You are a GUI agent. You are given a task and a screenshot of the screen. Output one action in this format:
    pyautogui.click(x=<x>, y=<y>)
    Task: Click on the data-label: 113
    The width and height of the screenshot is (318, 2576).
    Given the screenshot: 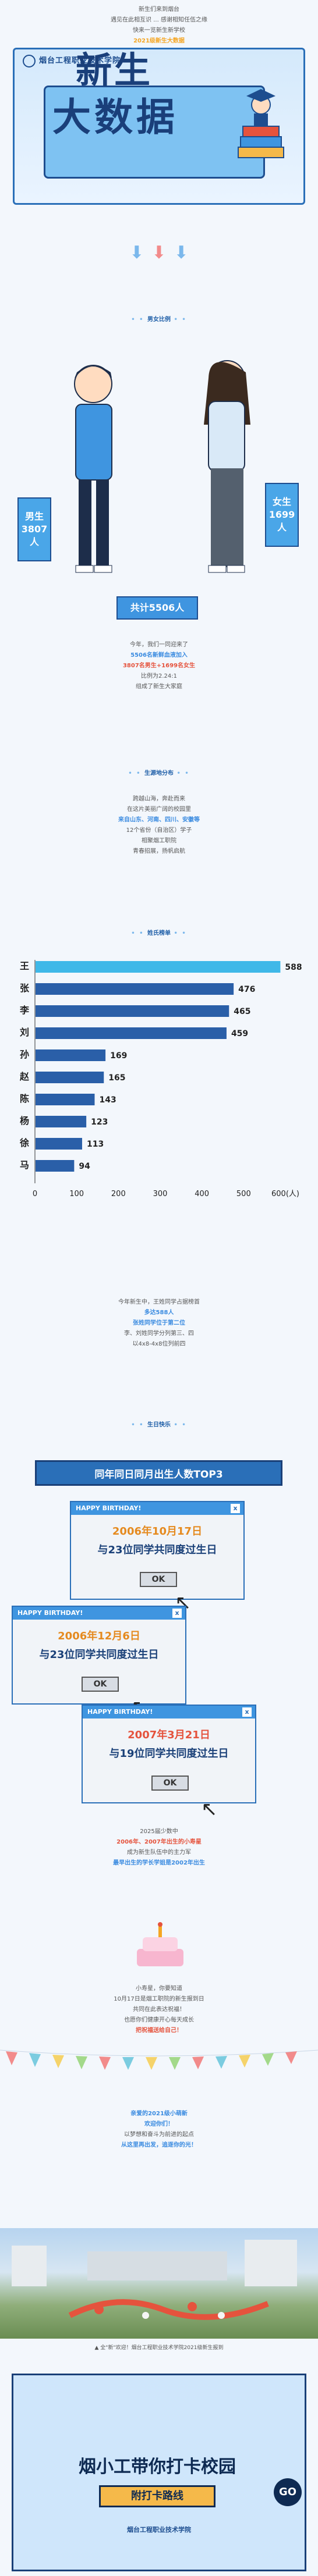 What is the action you would take?
    pyautogui.click(x=96, y=1144)
    